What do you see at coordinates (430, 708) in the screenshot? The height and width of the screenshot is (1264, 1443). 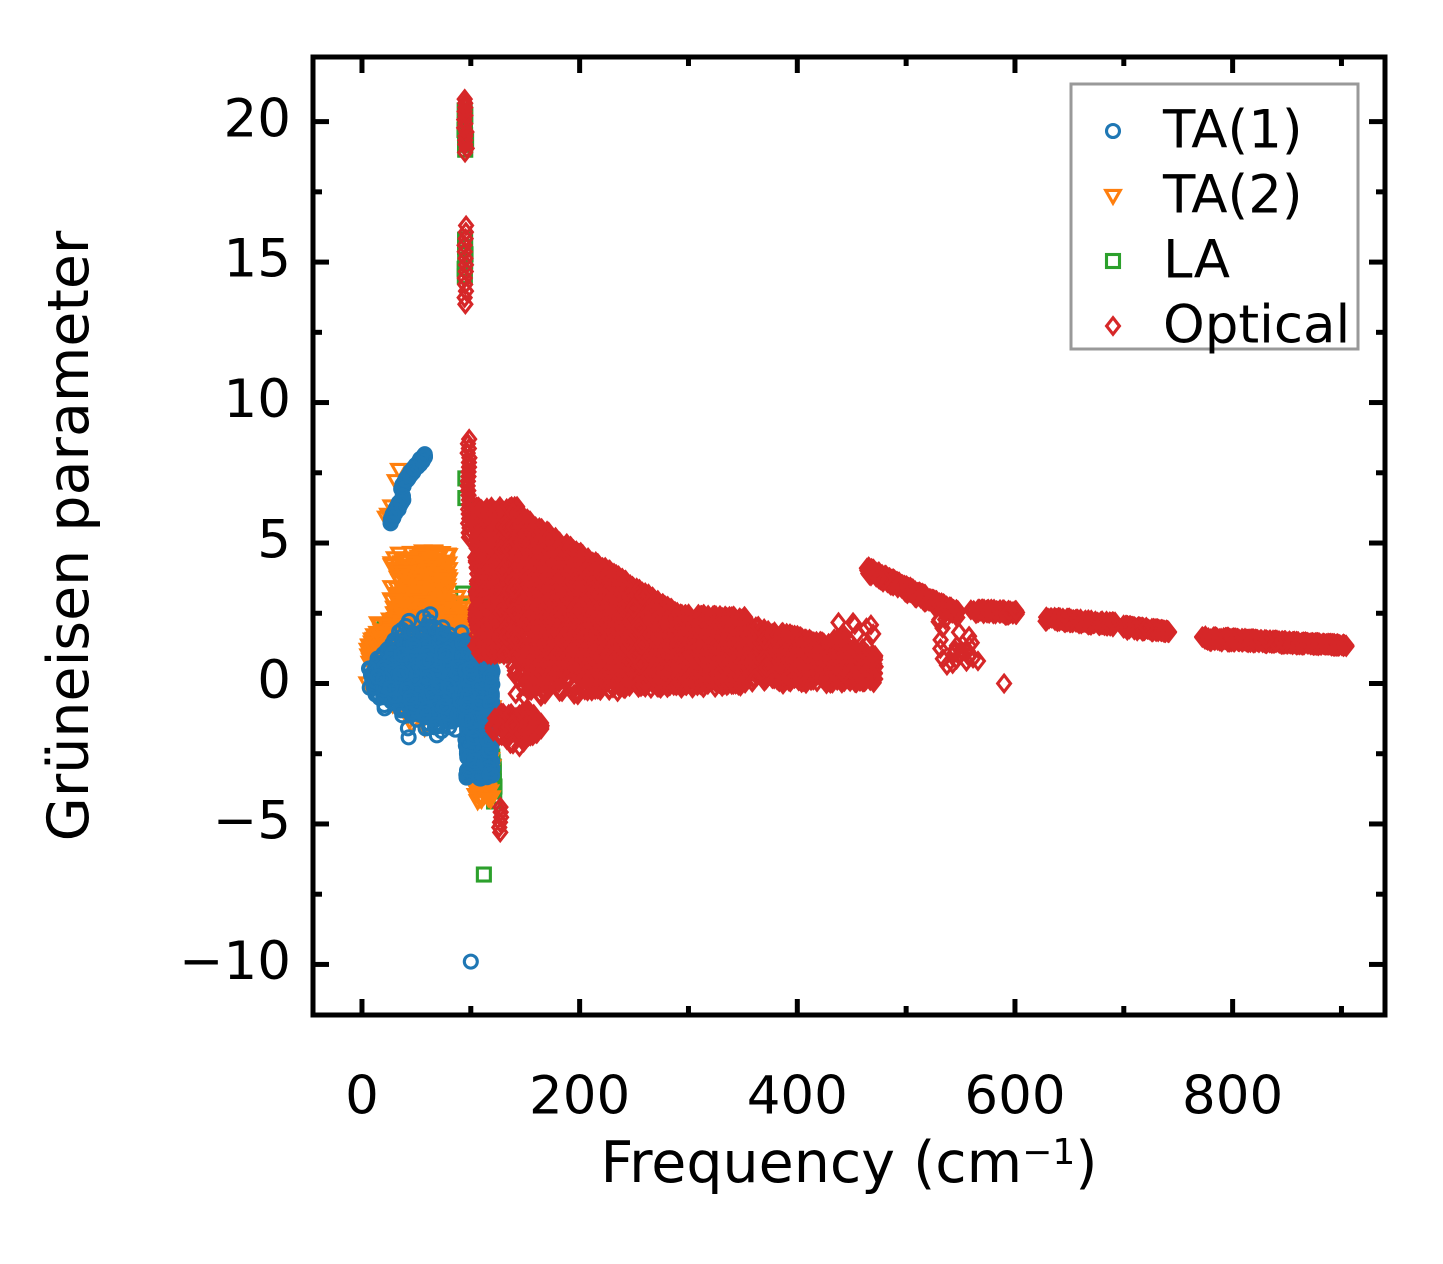 I see `series-ta1` at bounding box center [430, 708].